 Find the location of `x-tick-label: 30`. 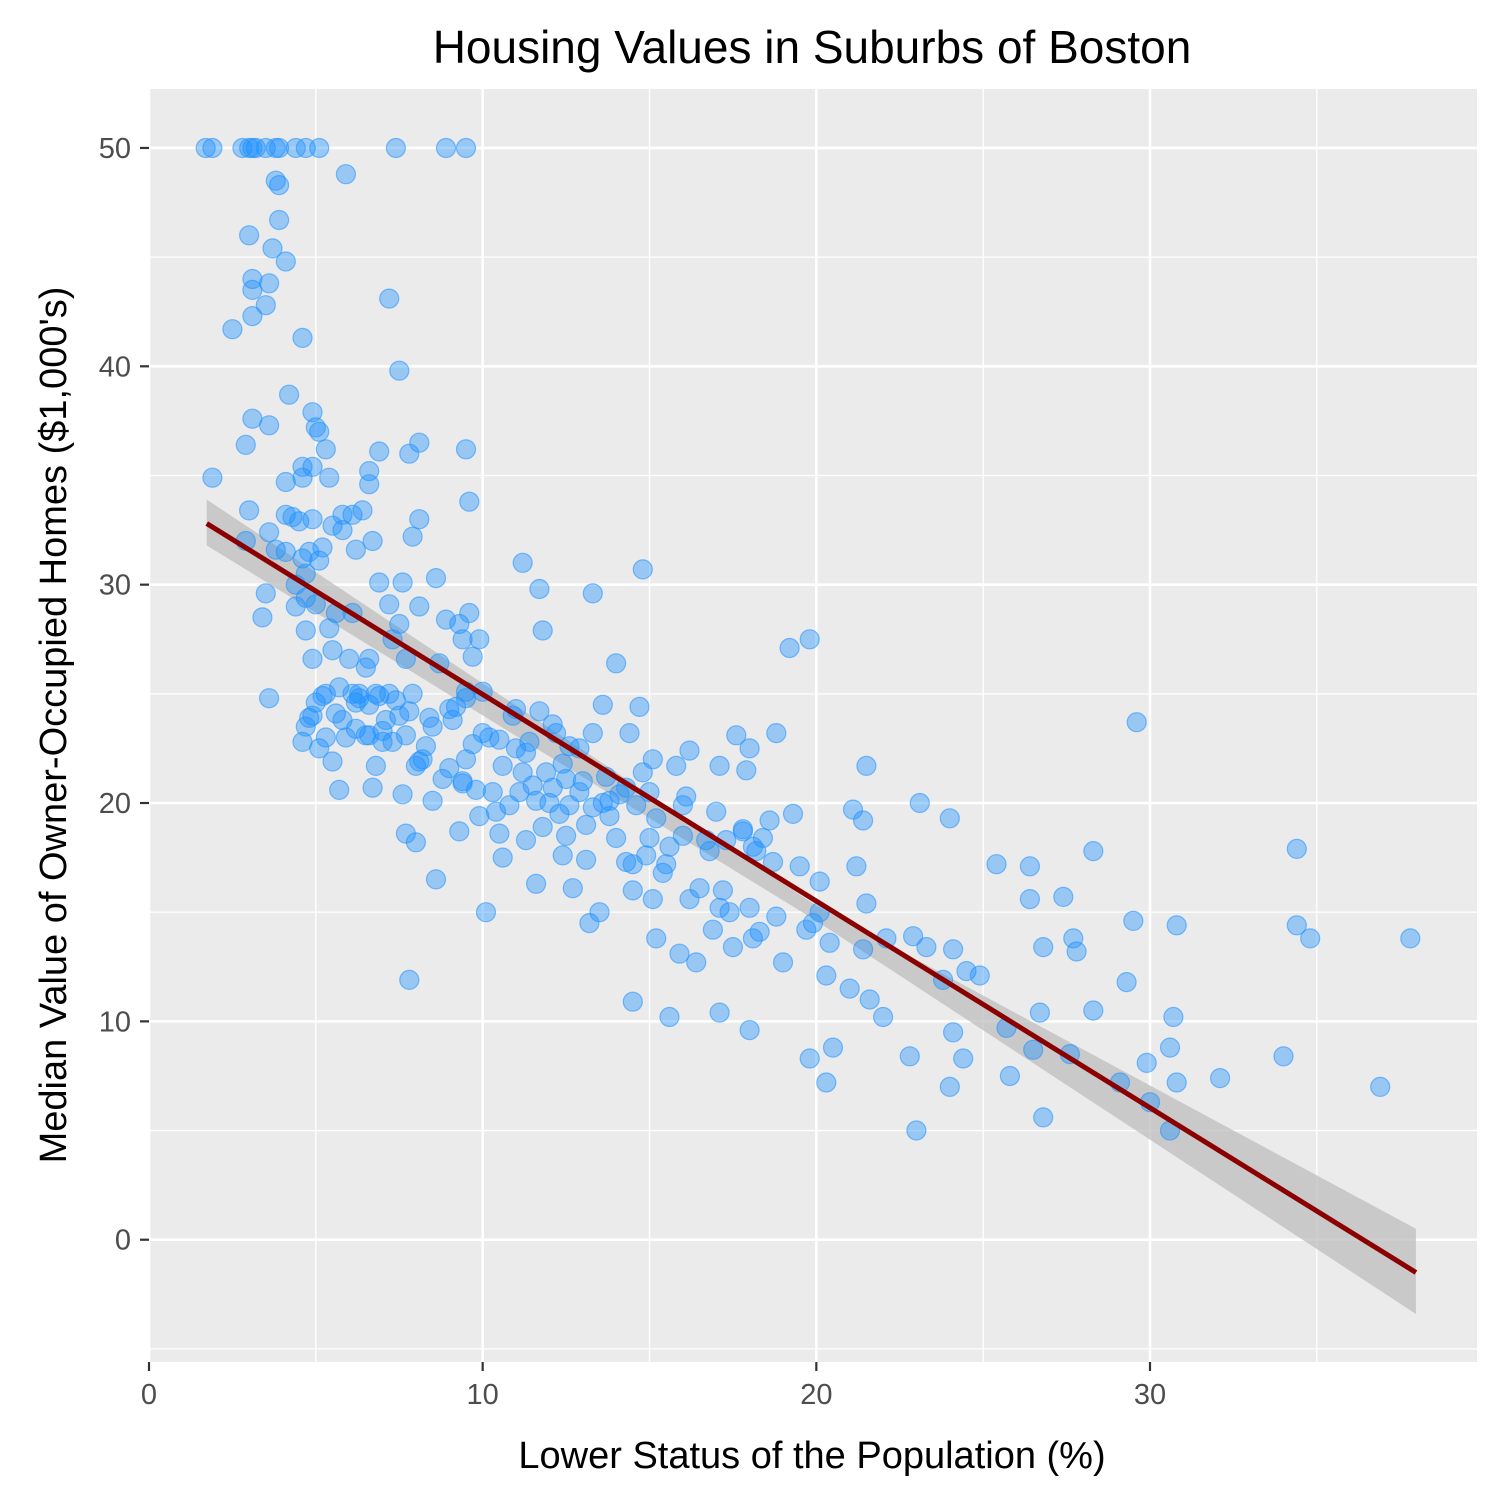

x-tick-label: 30 is located at coordinates (1150, 1395).